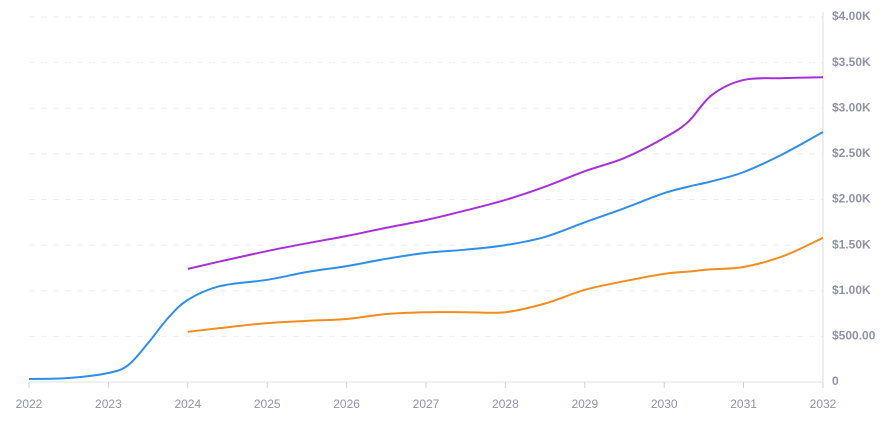  Describe the element at coordinates (851, 199) in the screenshot. I see `y-tick-label: $2.00K` at that location.